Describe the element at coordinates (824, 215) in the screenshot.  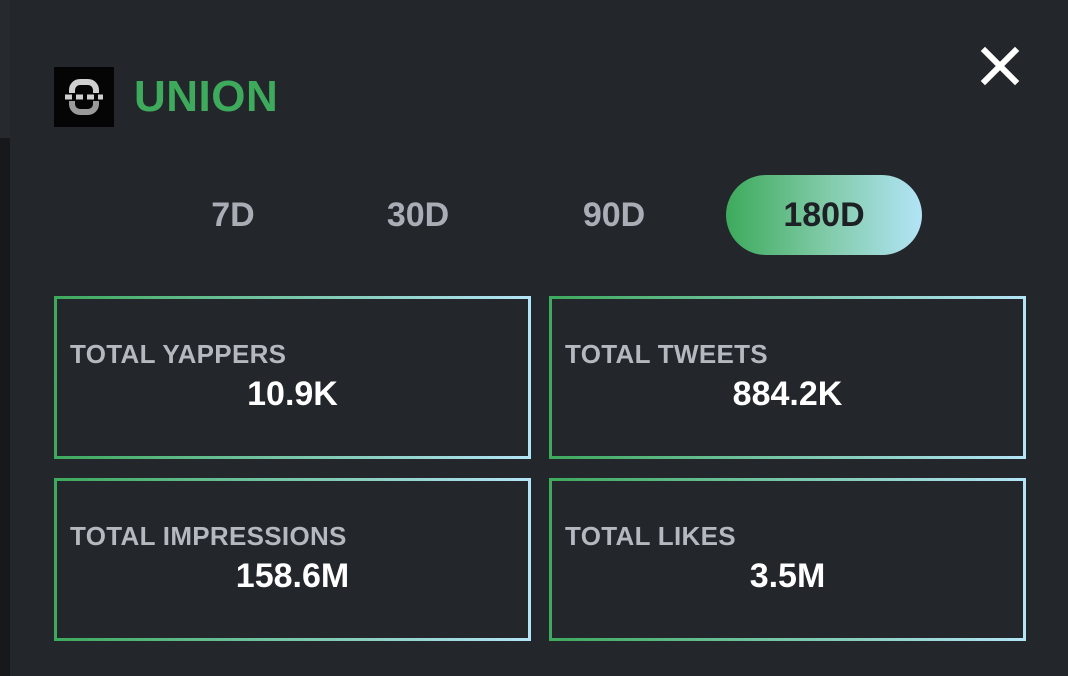
I see `tab-180d: 180D` at that location.